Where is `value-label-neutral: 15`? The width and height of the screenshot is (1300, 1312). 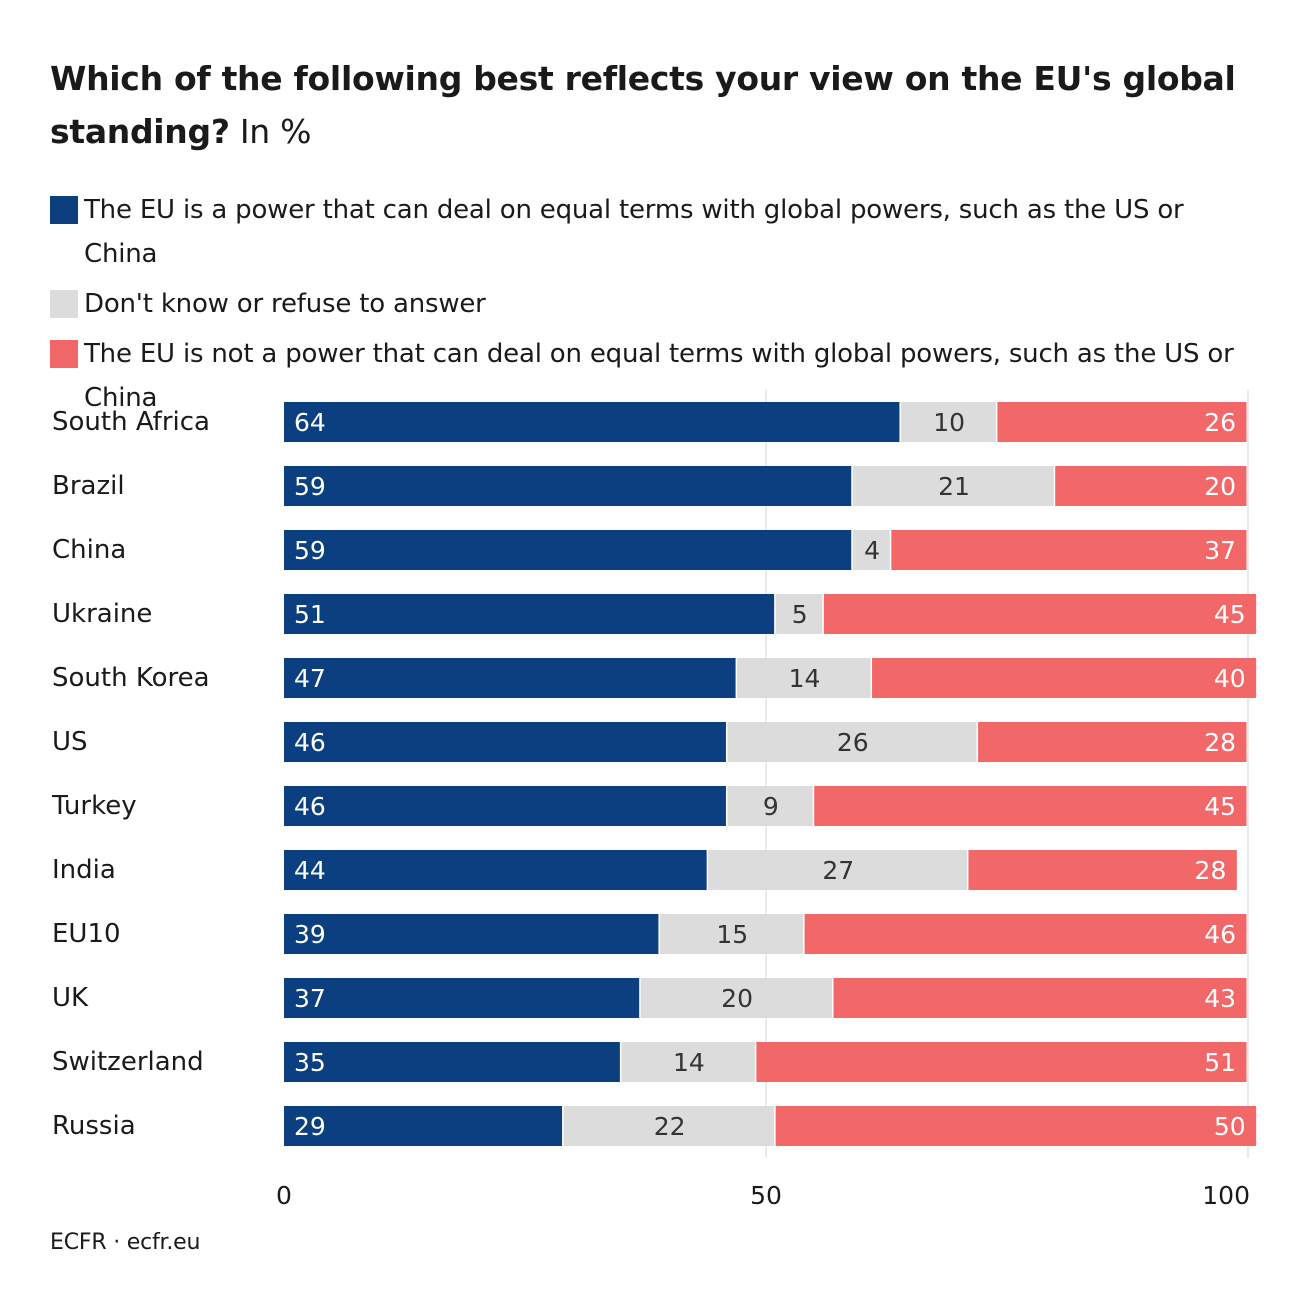 value-label-neutral: 15 is located at coordinates (732, 934).